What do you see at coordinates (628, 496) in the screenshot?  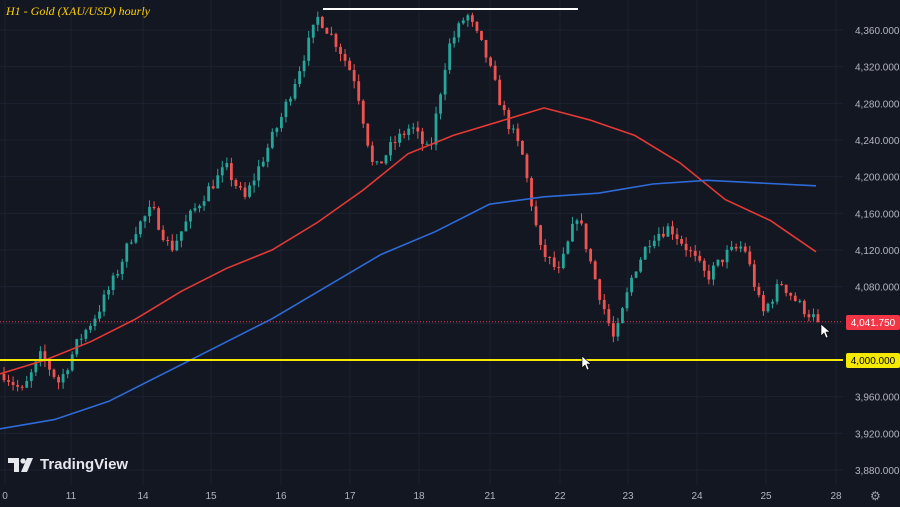 I see `x-tick-label: 23` at bounding box center [628, 496].